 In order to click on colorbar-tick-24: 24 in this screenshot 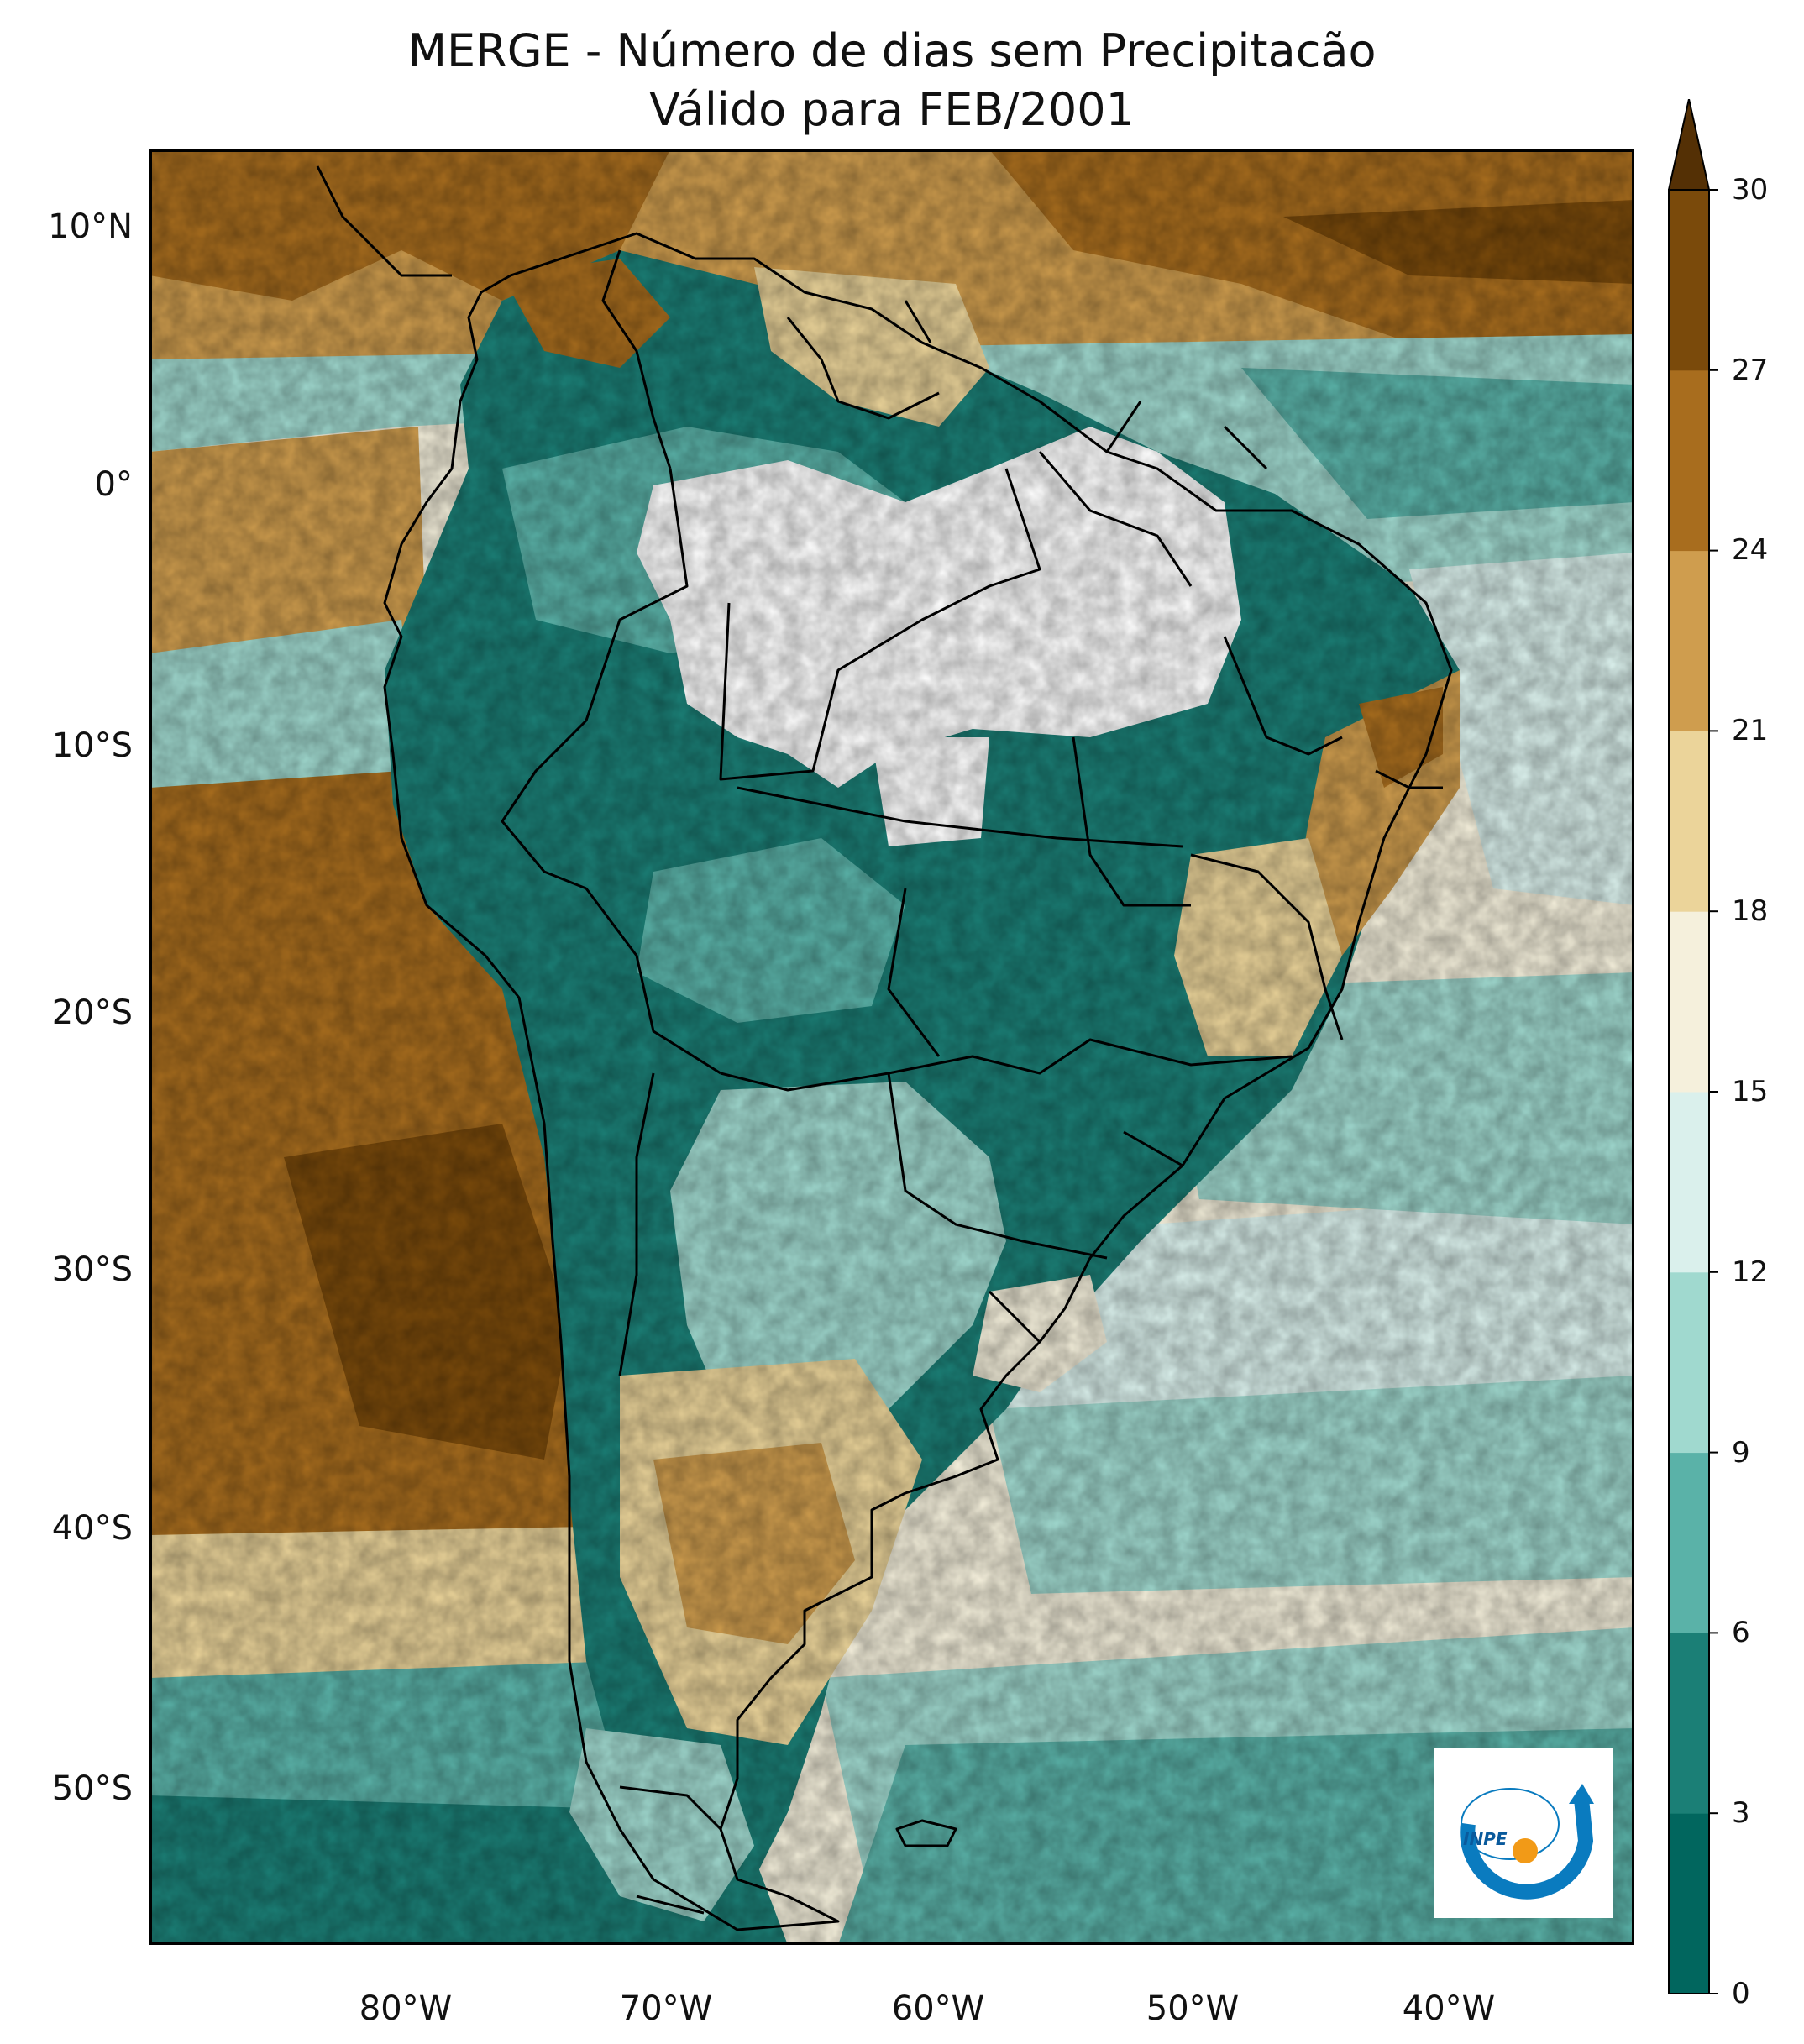, I will do `click(1750, 550)`.